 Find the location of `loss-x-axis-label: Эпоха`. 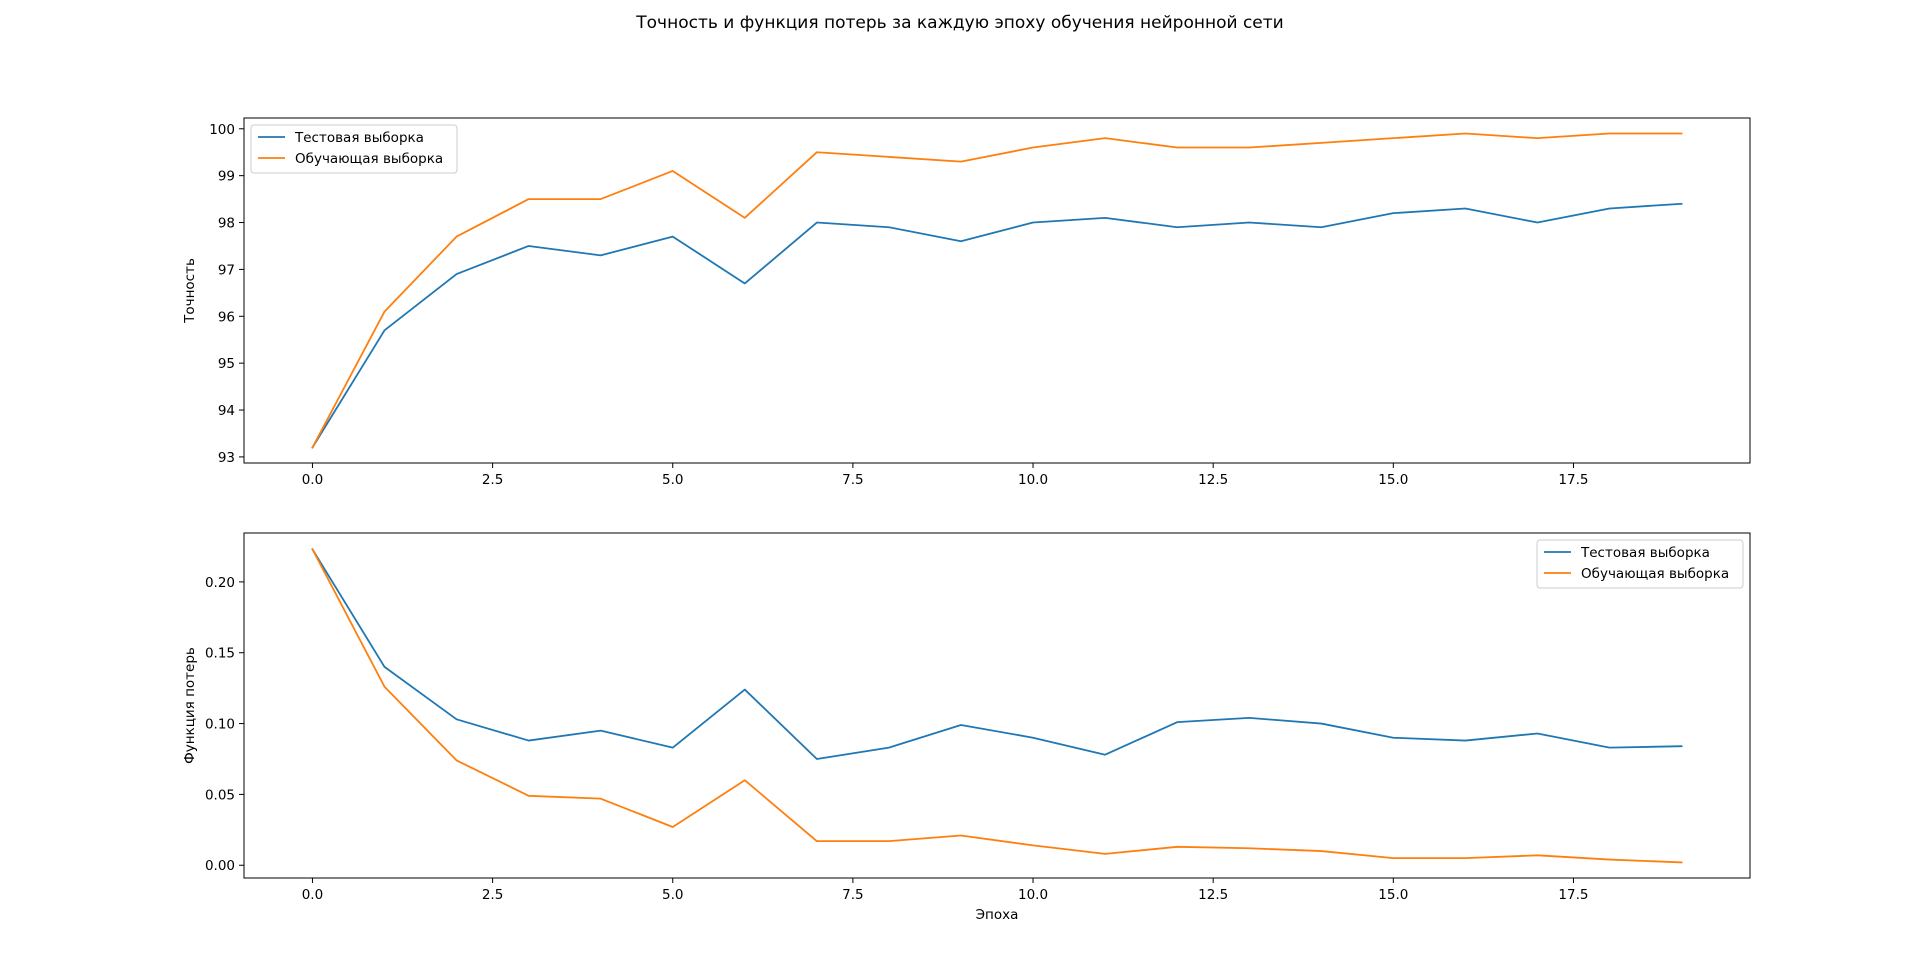

loss-x-axis-label: Эпоха is located at coordinates (997, 915).